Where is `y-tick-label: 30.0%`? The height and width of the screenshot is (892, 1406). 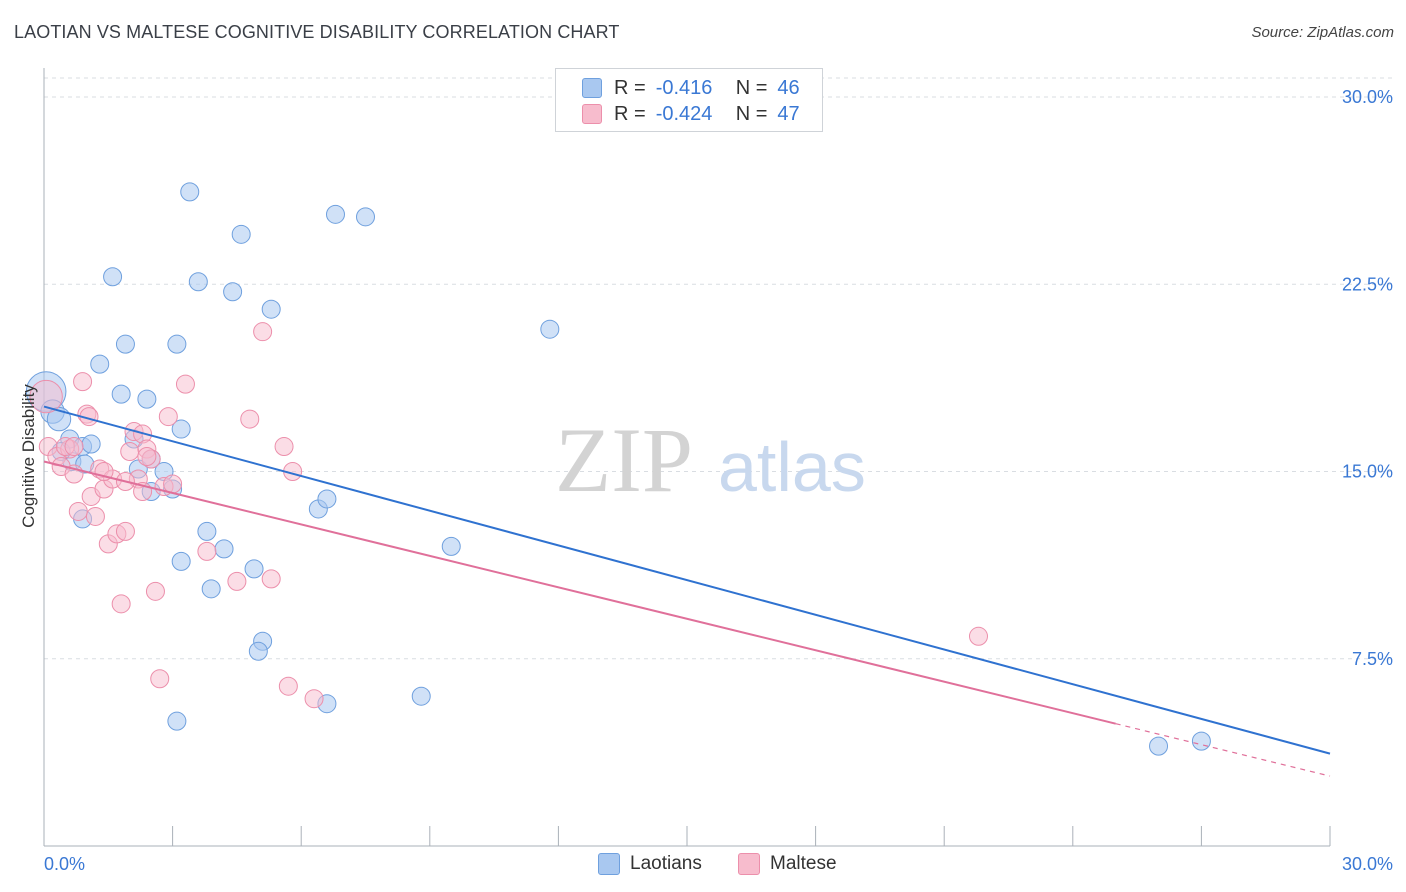 y-tick-label: 30.0% is located at coordinates (1367, 97).